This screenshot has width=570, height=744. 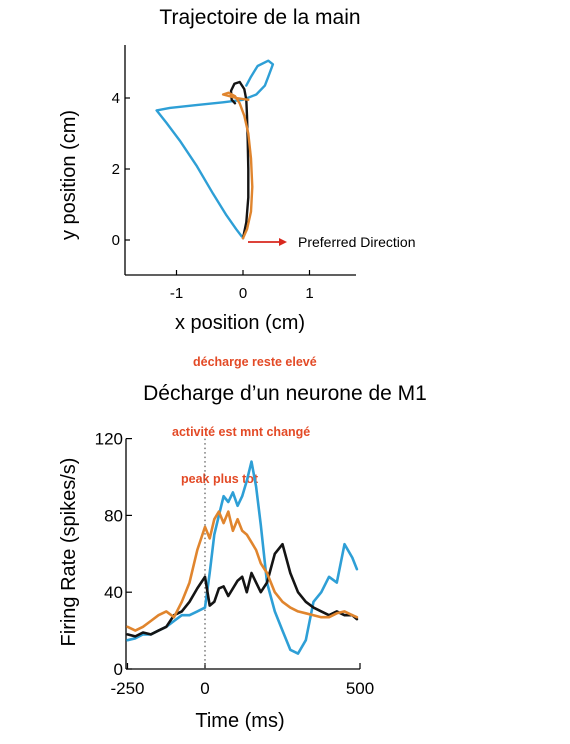 What do you see at coordinates (241, 432) in the screenshot?
I see `annotation-activity-changed: activité est mnt changé` at bounding box center [241, 432].